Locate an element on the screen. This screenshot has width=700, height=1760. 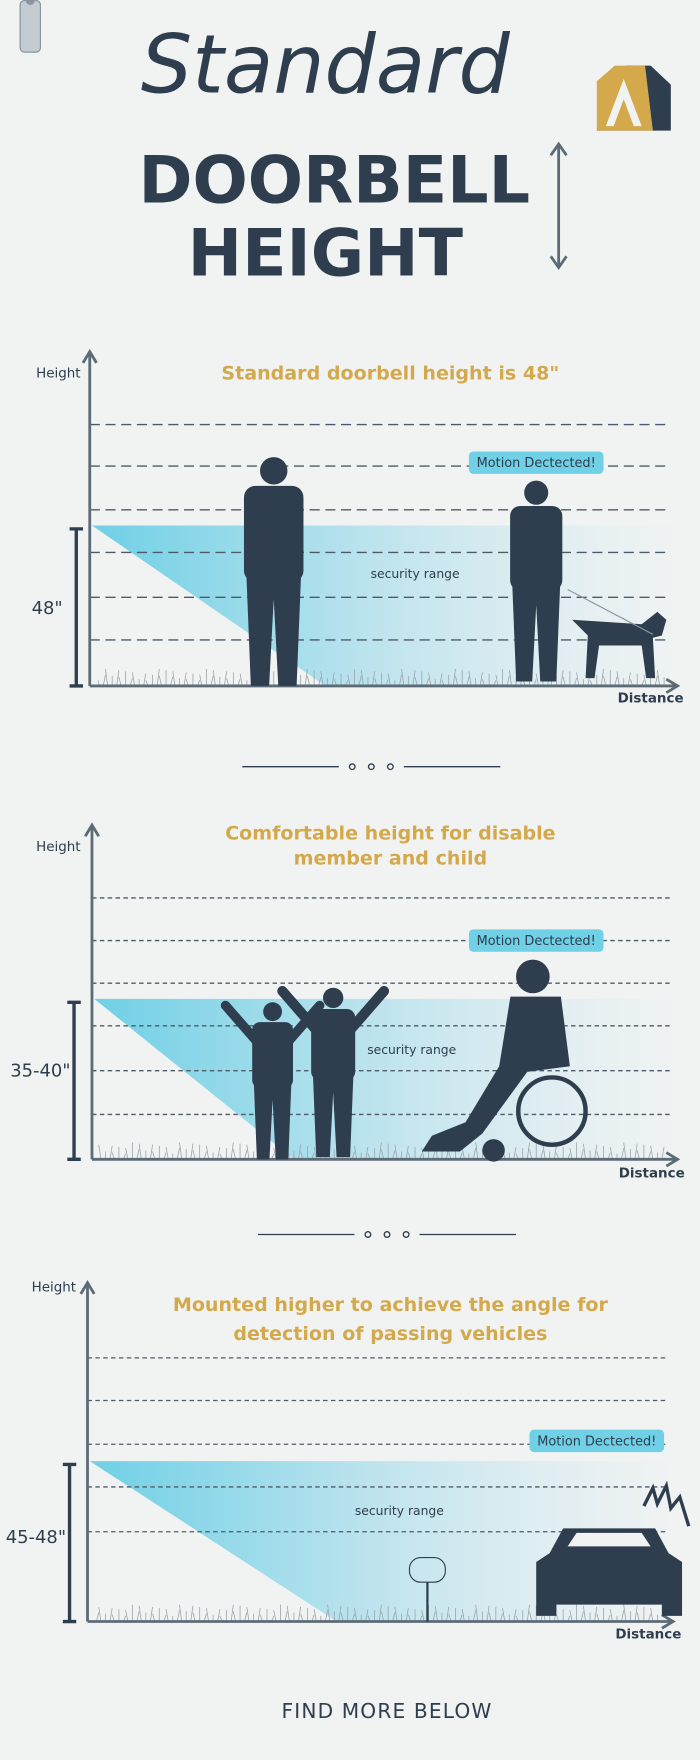
height-measure: 45-48" is located at coordinates (36, 1537).